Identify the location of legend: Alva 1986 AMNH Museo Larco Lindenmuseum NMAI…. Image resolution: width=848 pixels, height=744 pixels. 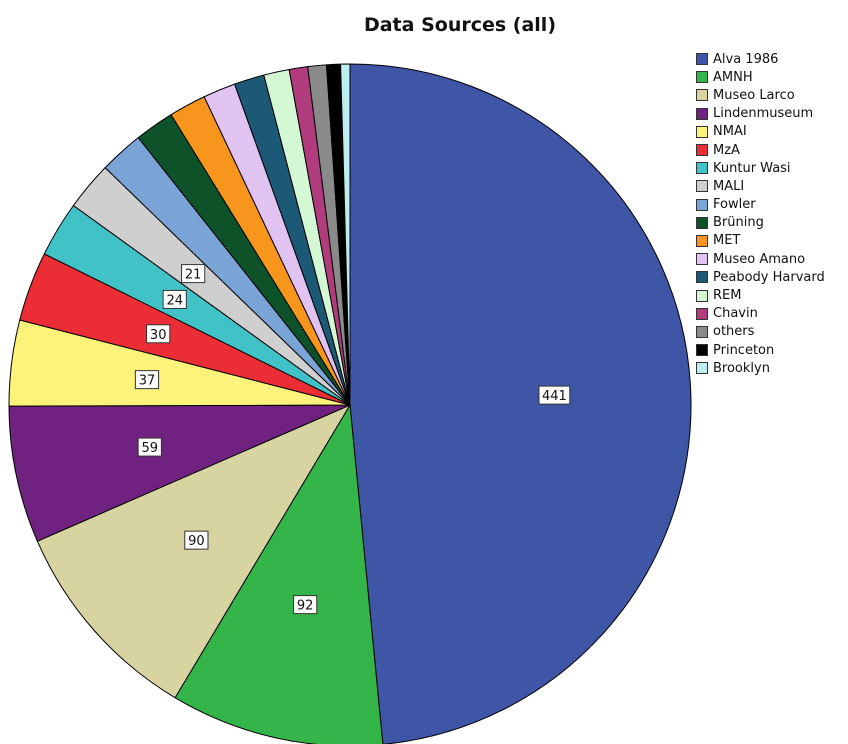
(760, 213).